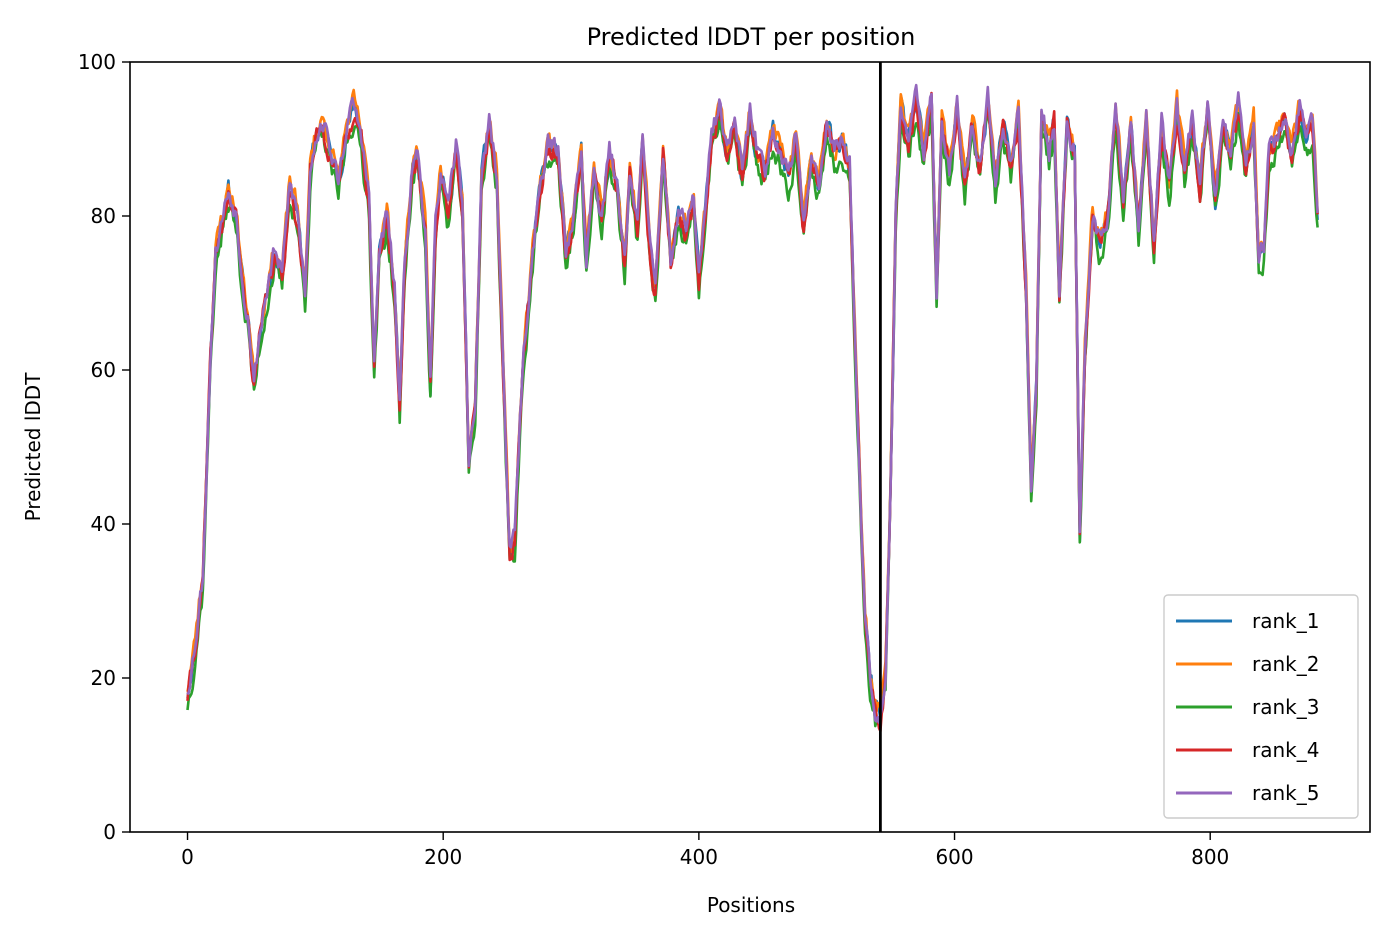 The image size is (1391, 939). Describe the element at coordinates (699, 857) in the screenshot. I see `x-tick-label: 400` at that location.